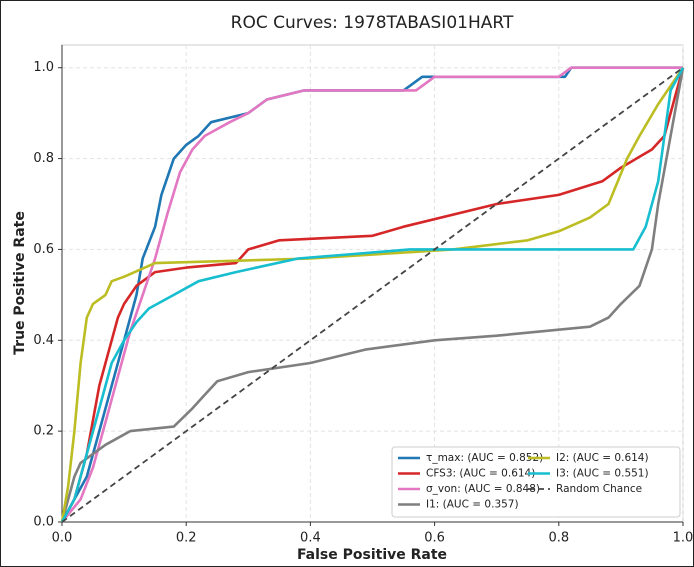 Image resolution: width=694 pixels, height=567 pixels. I want to click on y-tick-label: 0.0, so click(43, 522).